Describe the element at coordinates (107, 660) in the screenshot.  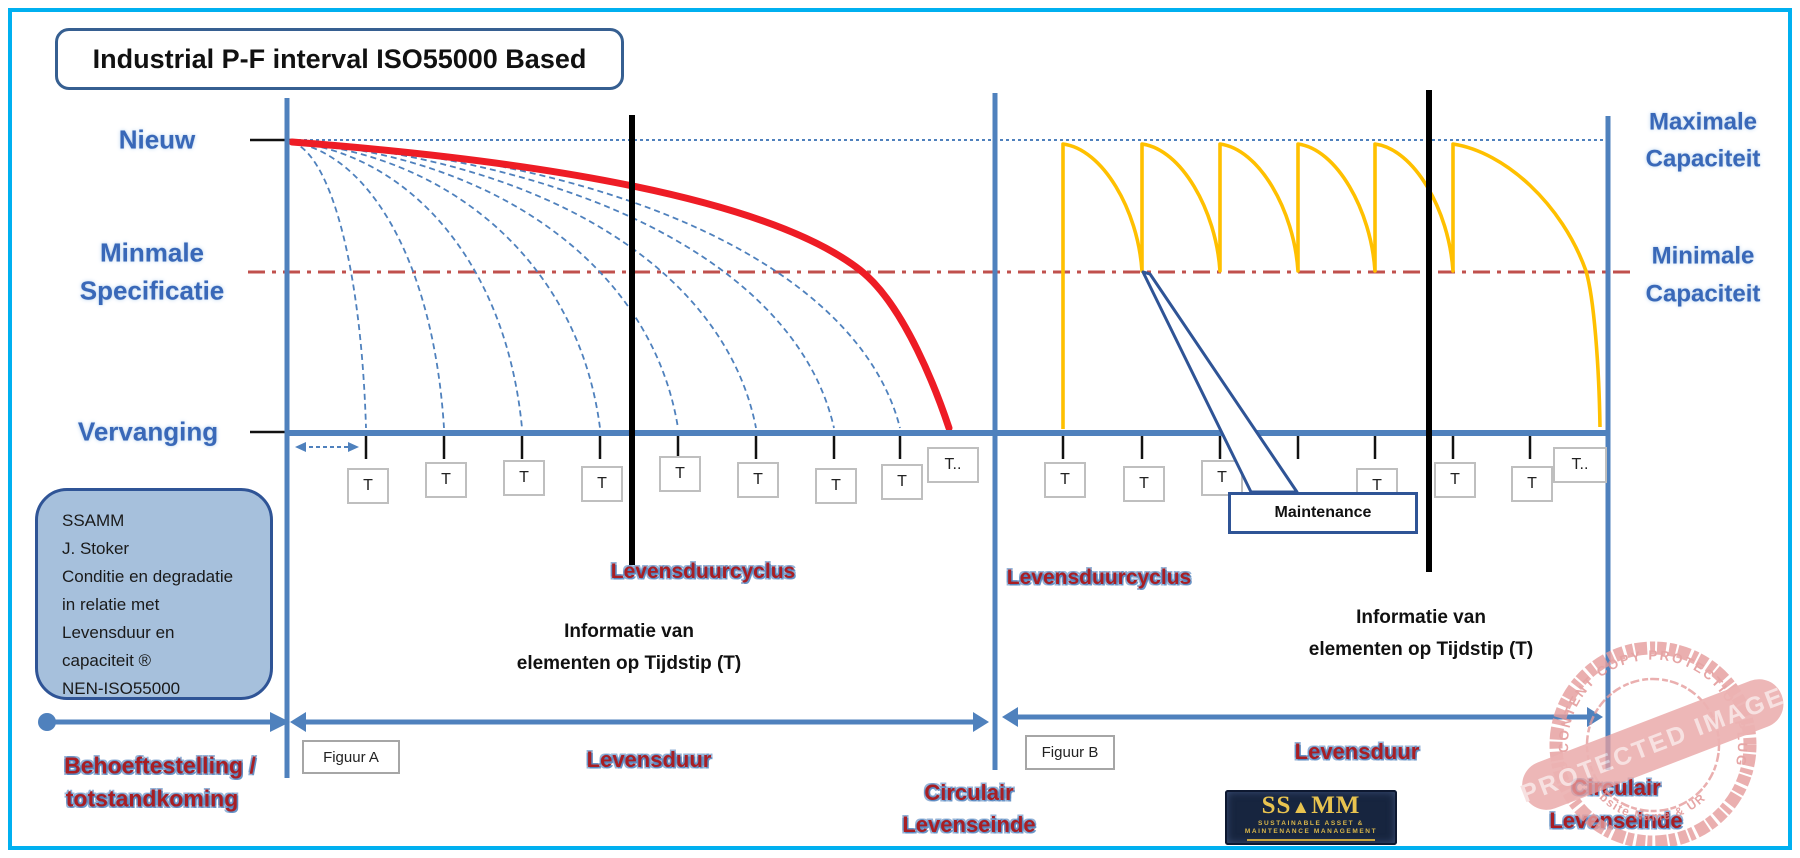
I see `credit-line: capaciteit ®` at that location.